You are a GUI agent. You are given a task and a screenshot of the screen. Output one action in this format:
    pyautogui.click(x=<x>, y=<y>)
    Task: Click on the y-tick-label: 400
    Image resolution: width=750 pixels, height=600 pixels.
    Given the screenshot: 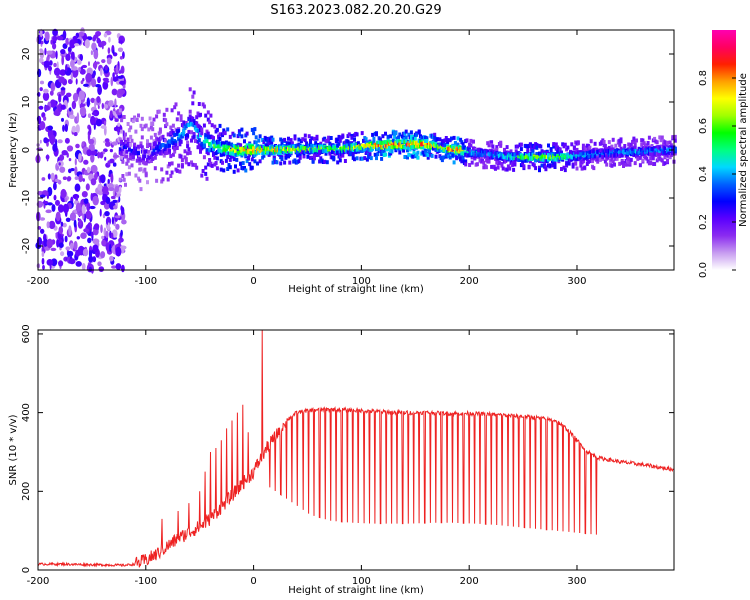 What is the action you would take?
    pyautogui.click(x=26, y=412)
    